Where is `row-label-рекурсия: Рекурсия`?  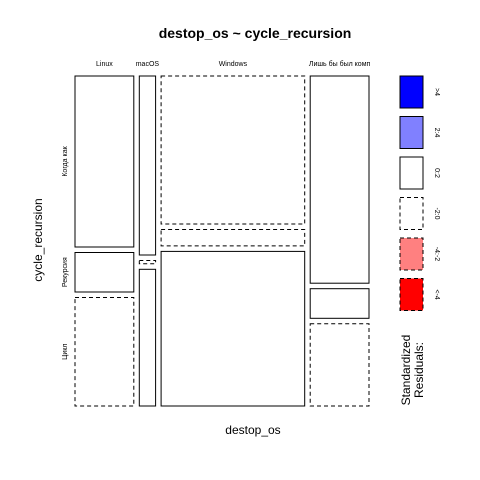
row-label-рекурсия: Рекурсия is located at coordinates (65, 272).